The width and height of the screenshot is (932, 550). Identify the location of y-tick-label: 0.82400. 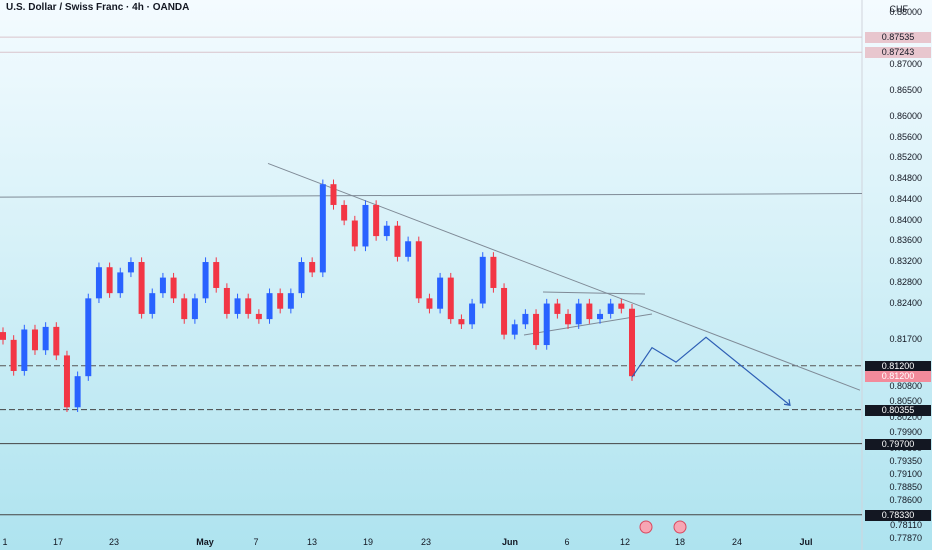
(905, 302).